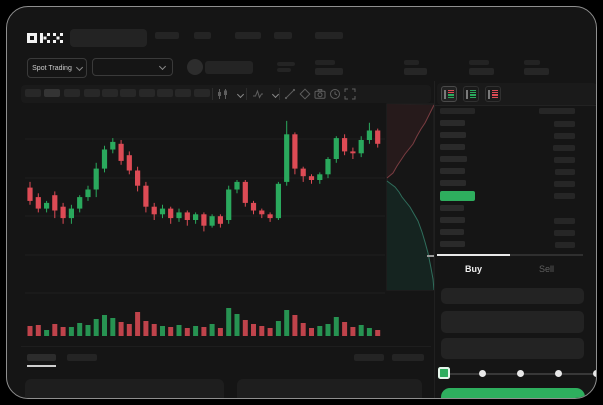 The width and height of the screenshot is (603, 405). What do you see at coordinates (41, 366) in the screenshot?
I see `bottom-tab-underline` at bounding box center [41, 366].